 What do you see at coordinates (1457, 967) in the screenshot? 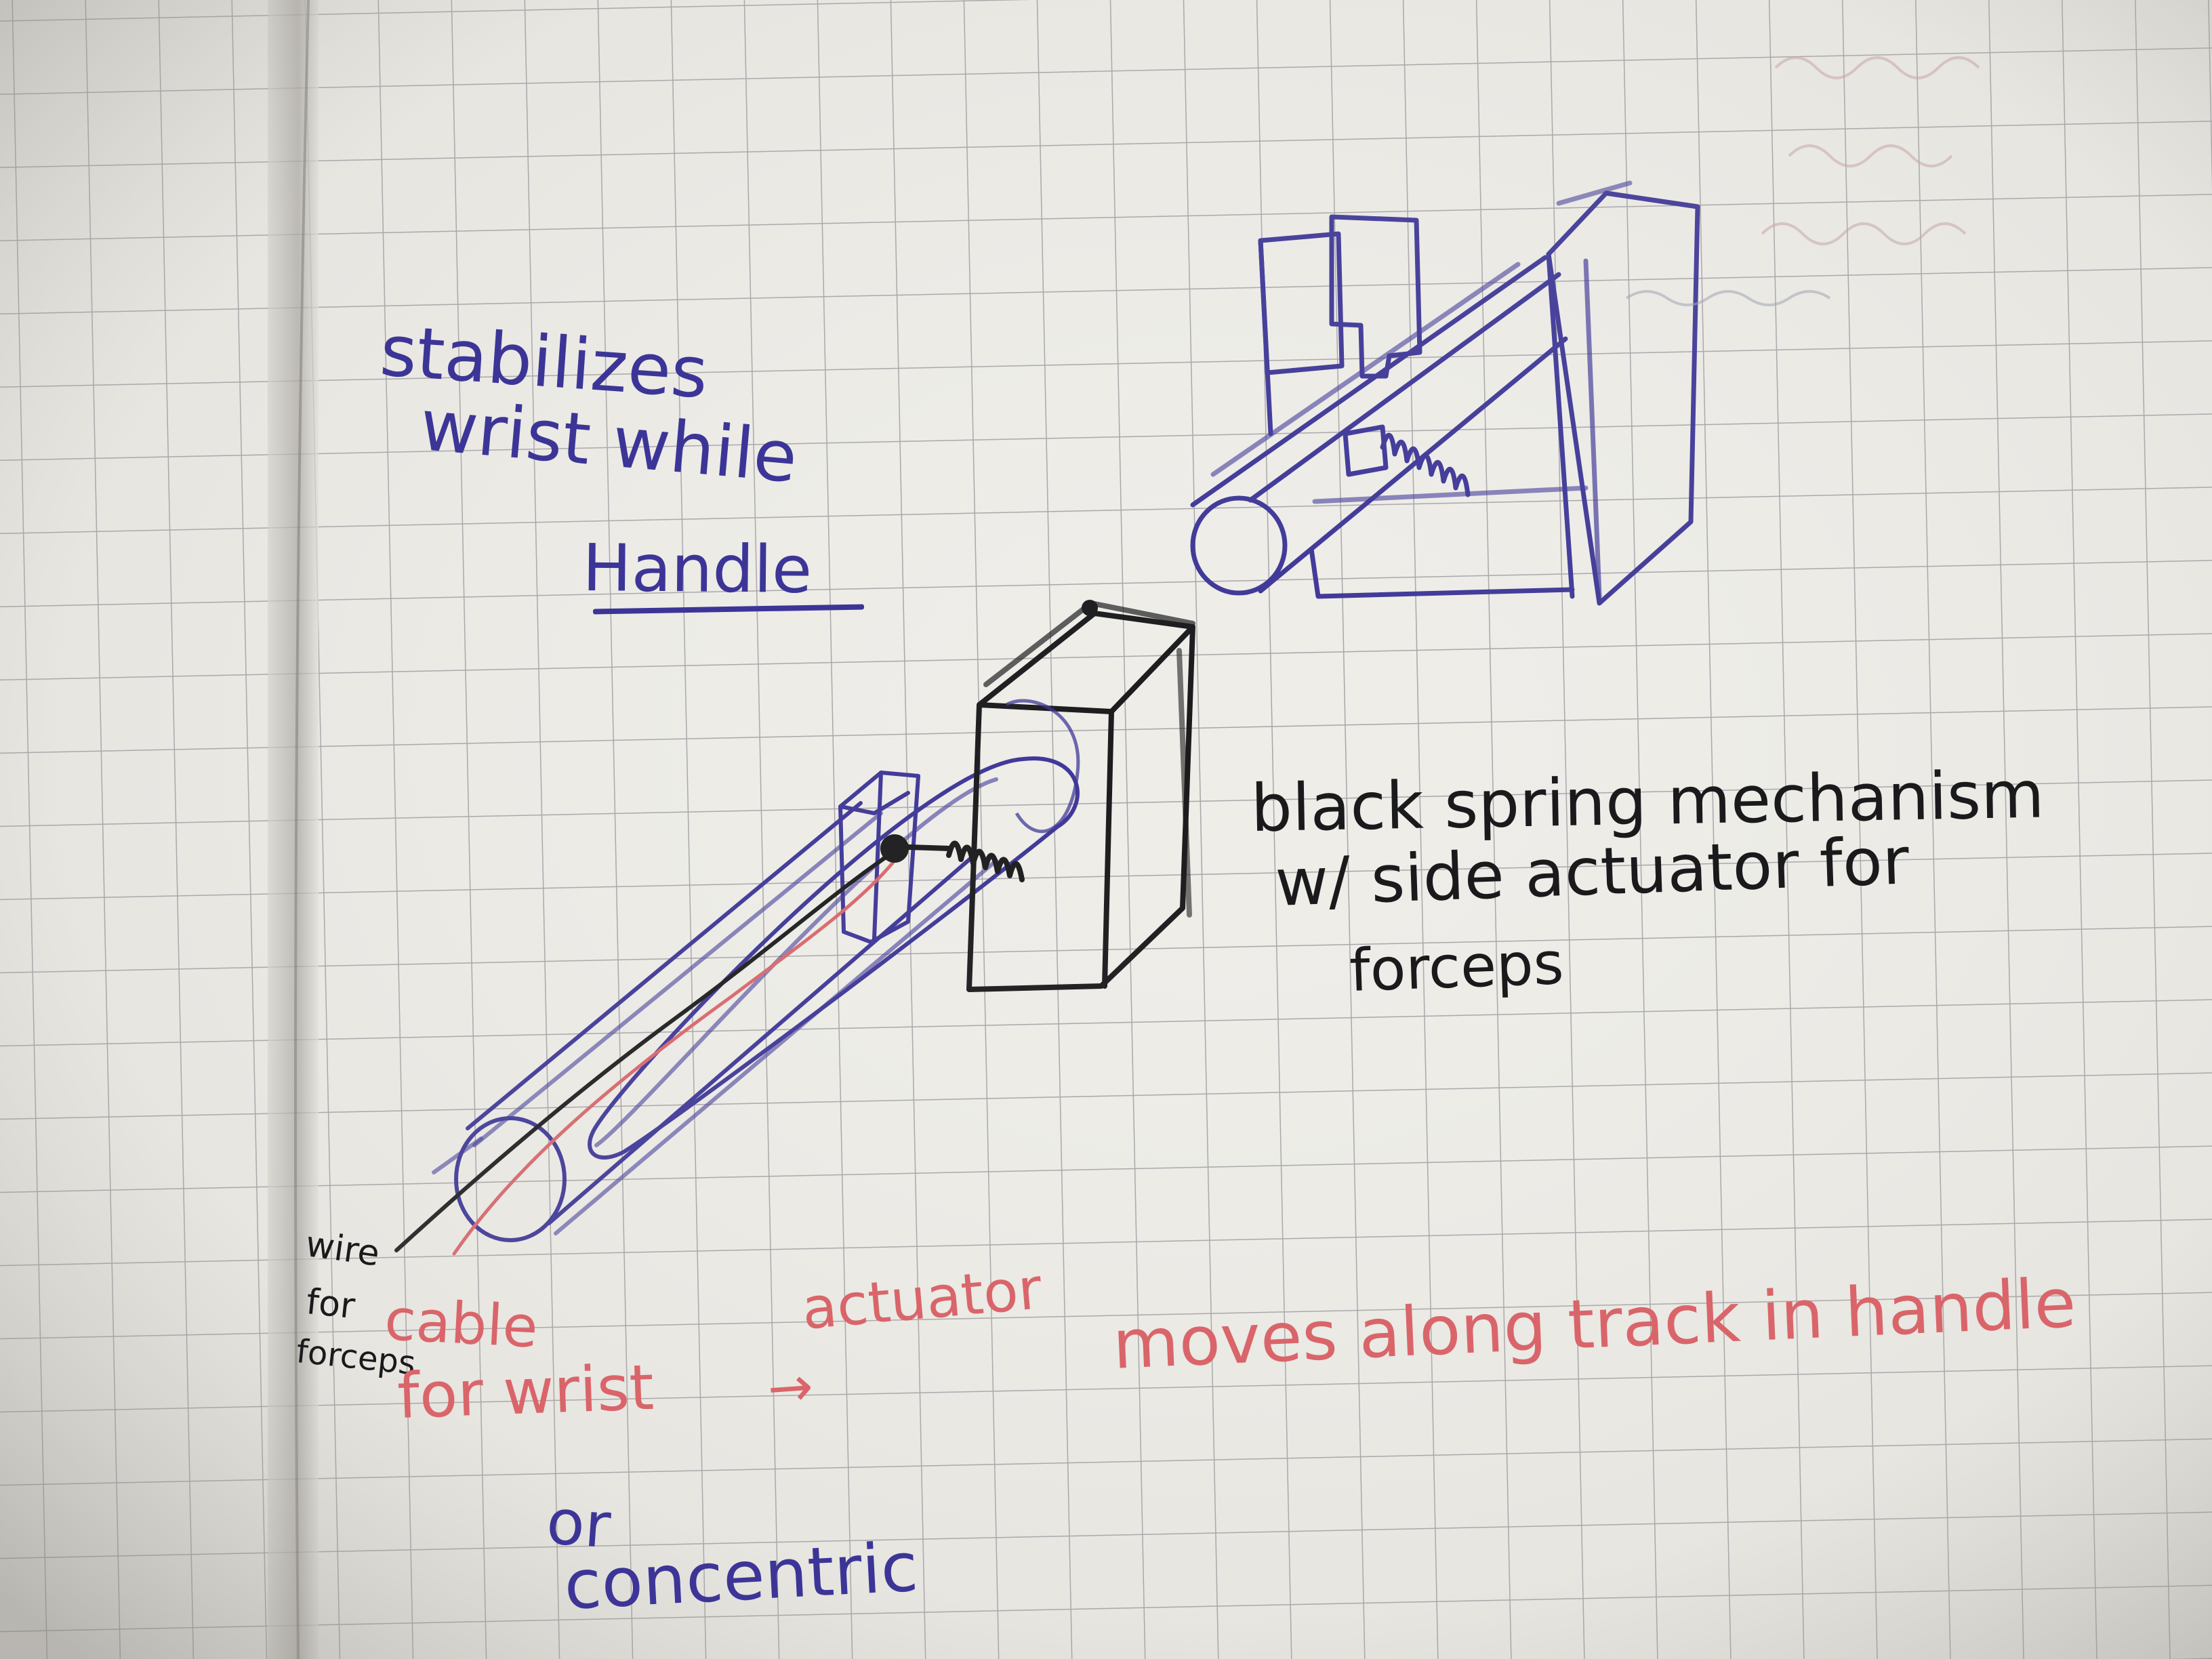
I see `note-forceps: forceps` at bounding box center [1457, 967].